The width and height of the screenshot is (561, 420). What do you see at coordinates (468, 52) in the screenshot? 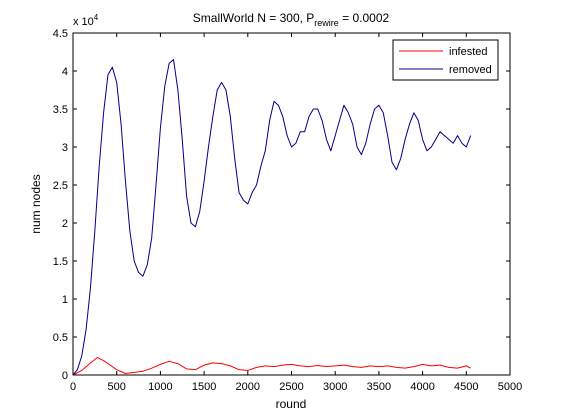
I see `legend-label-infested: infested` at bounding box center [468, 52].